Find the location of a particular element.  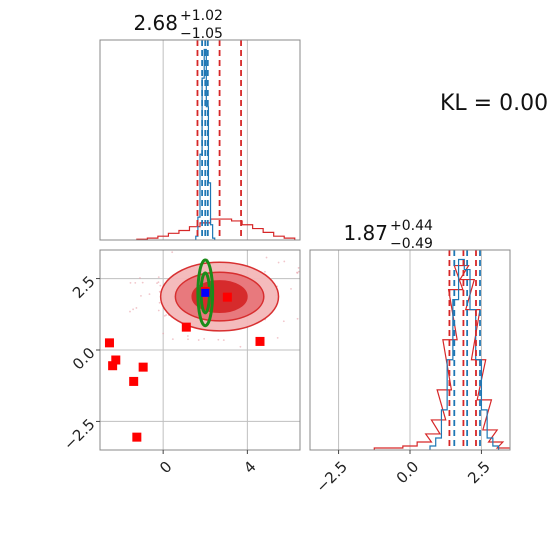

marginal-param2-plot-area is located at coordinates (424, 350).